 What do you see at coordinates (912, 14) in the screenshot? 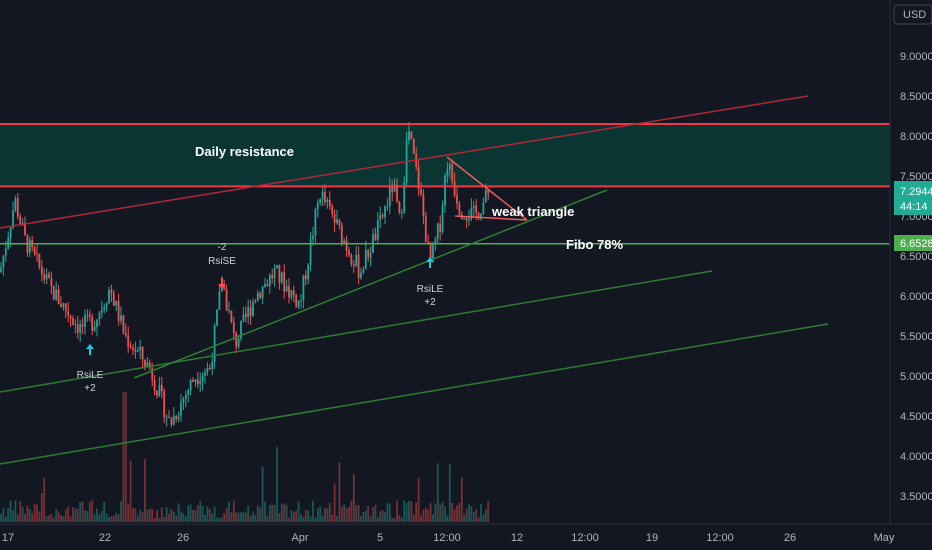
I see `currency-box` at bounding box center [912, 14].